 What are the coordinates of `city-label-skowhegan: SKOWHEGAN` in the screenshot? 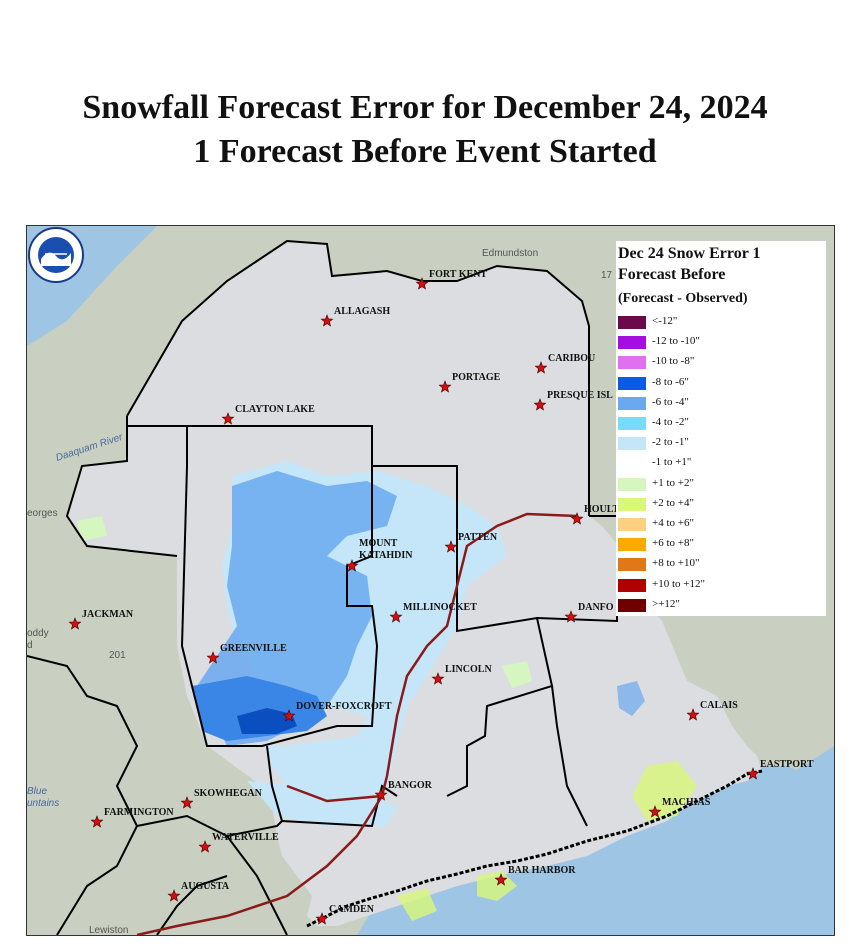 It's located at (228, 793).